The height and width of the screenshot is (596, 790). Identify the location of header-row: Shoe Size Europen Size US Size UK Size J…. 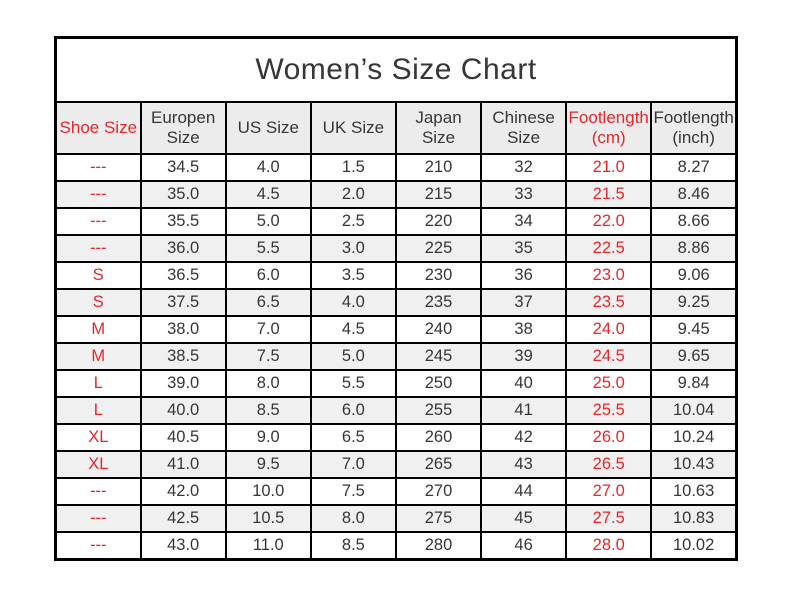
(396, 128).